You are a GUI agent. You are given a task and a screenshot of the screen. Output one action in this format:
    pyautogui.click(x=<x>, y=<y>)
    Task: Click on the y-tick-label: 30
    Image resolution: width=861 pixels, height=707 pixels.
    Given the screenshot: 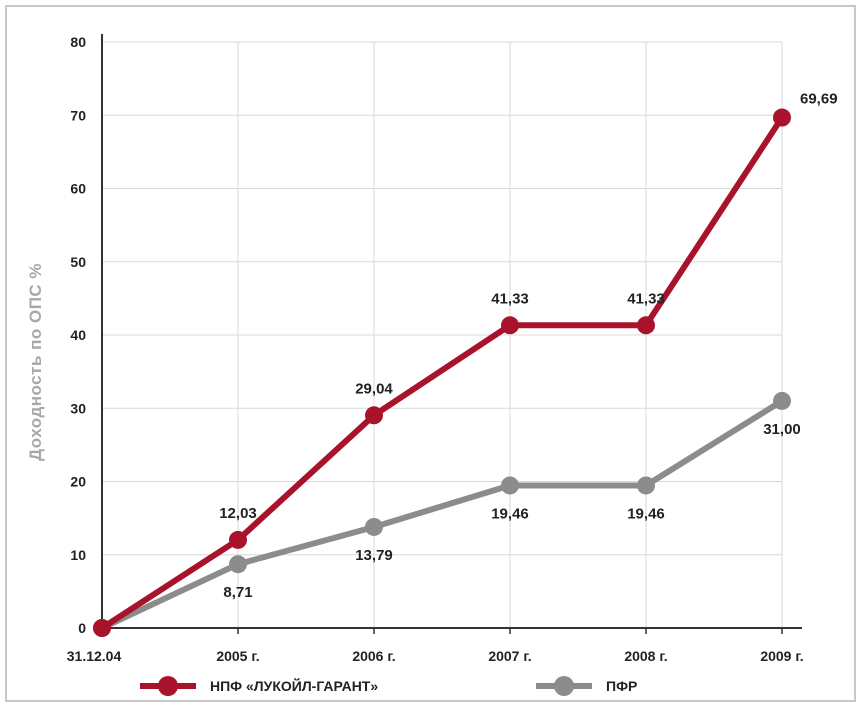 What is the action you would take?
    pyautogui.click(x=78, y=408)
    